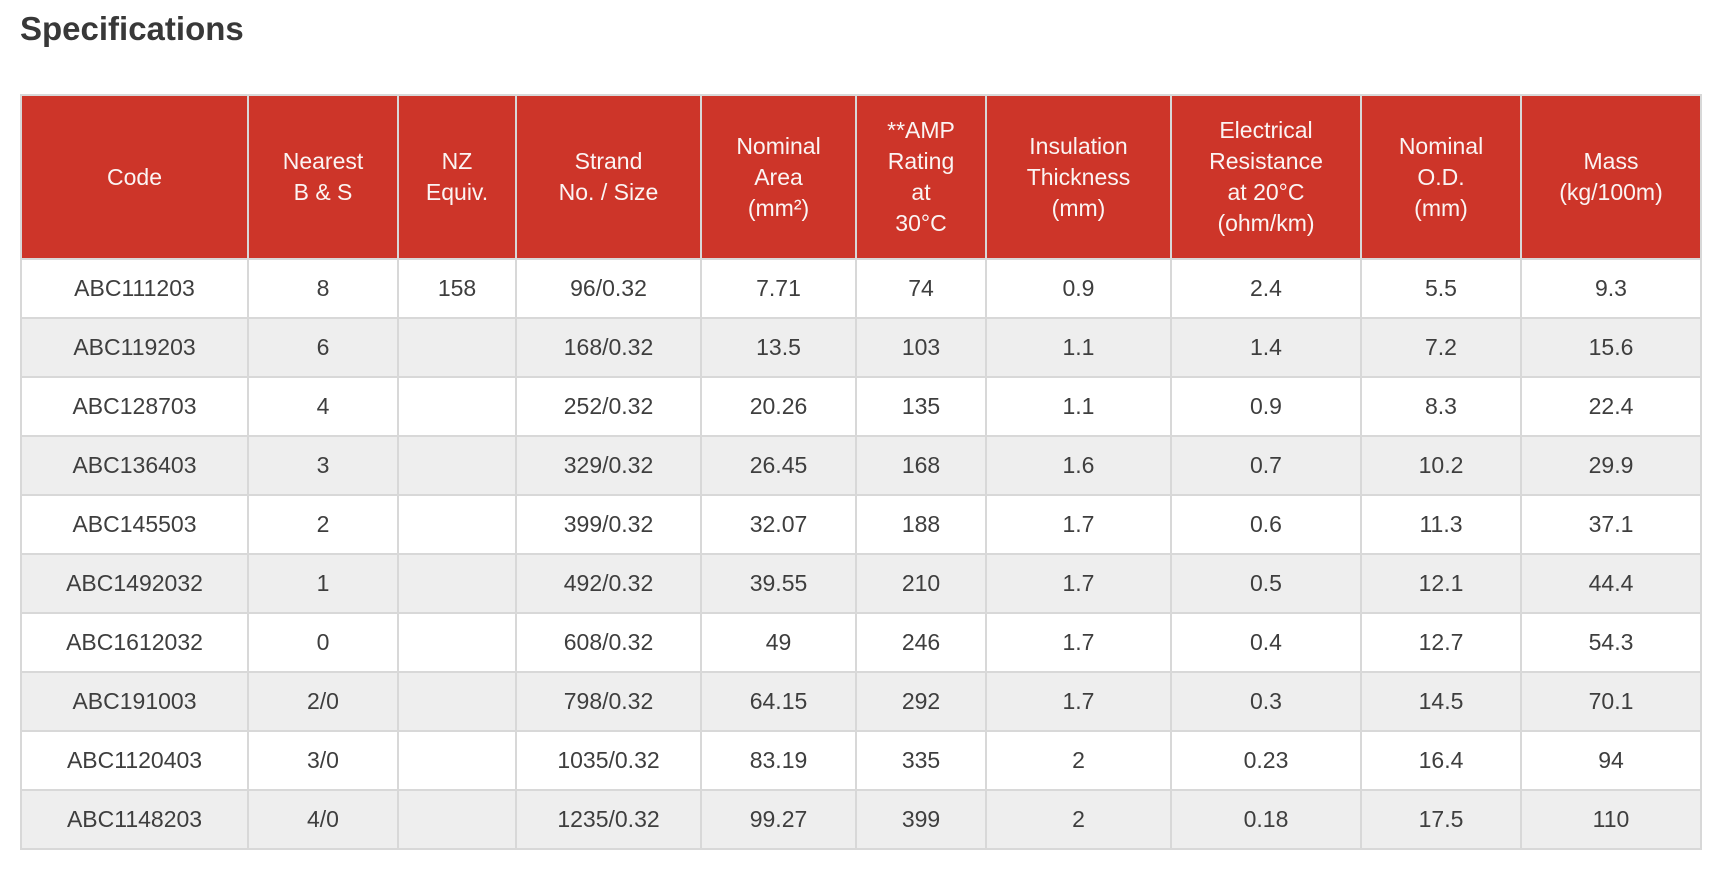  Describe the element at coordinates (1441, 465) in the screenshot. I see `table-cell: 10.2` at that location.